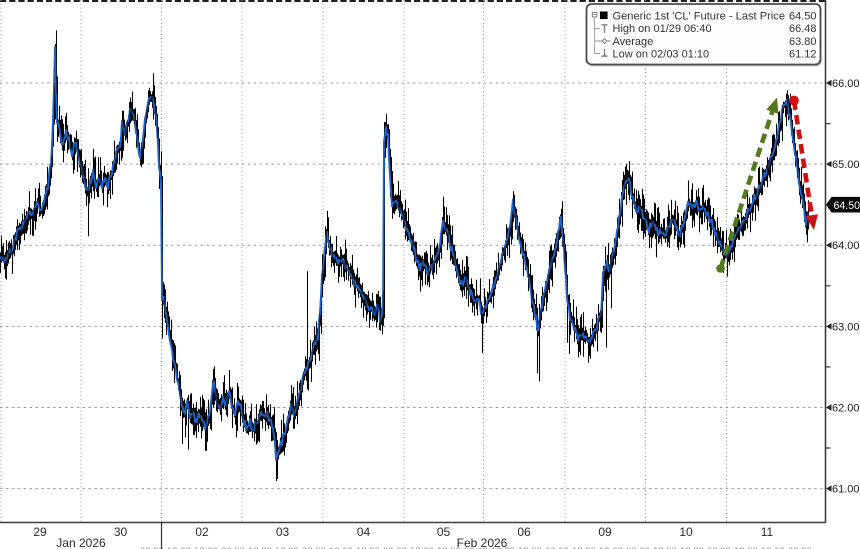  What do you see at coordinates (633, 42) in the screenshot?
I see `svg-text: Average` at bounding box center [633, 42].